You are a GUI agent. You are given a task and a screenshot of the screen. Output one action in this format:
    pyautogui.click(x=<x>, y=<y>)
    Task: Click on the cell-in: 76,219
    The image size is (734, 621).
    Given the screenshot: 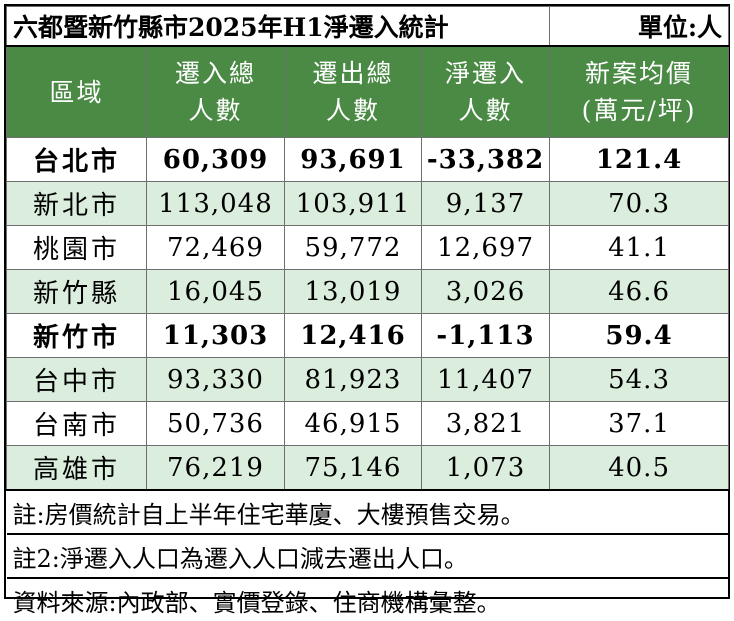 What is the action you would take?
    pyautogui.click(x=215, y=468)
    